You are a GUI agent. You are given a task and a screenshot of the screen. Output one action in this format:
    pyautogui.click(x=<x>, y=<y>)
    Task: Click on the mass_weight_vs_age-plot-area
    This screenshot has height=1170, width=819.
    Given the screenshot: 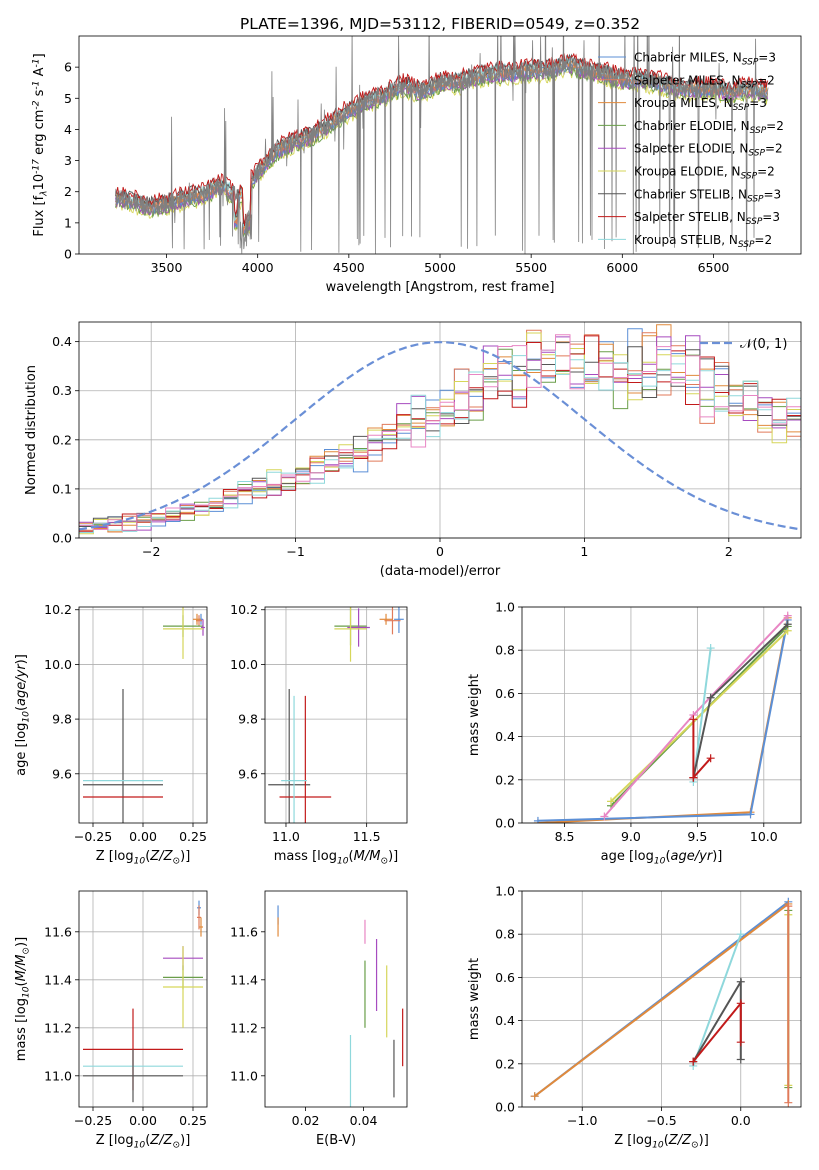 What is the action you would take?
    pyautogui.click(x=662, y=717)
    